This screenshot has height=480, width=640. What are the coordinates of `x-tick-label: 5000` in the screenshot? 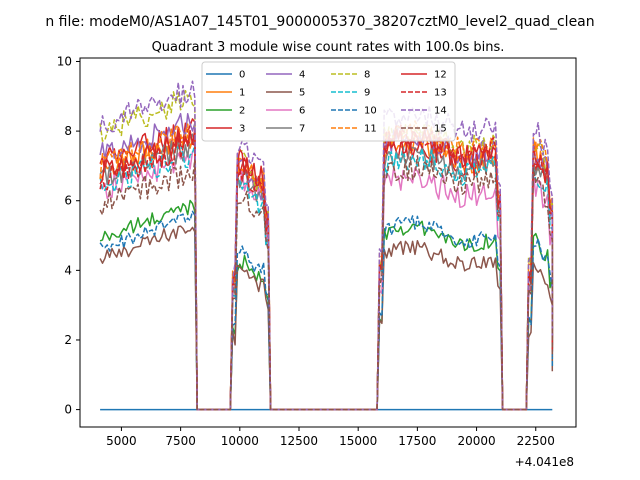 It's located at (121, 441).